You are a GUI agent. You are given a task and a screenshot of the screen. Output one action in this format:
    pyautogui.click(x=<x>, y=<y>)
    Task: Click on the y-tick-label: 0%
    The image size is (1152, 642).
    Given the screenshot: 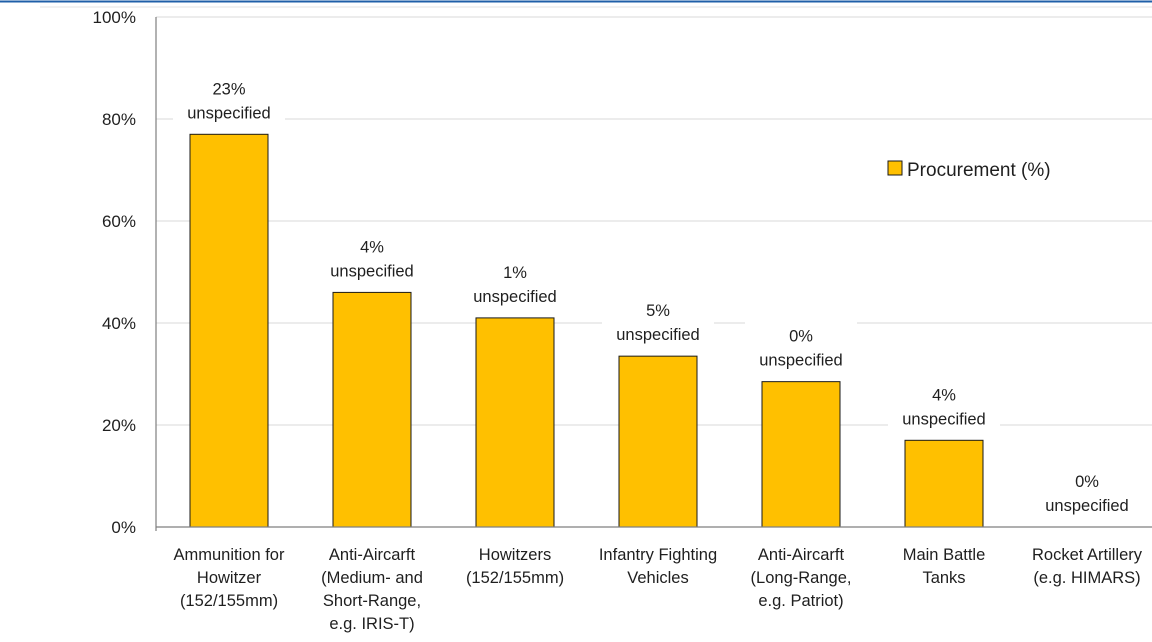 What is the action you would take?
    pyautogui.click(x=123, y=527)
    